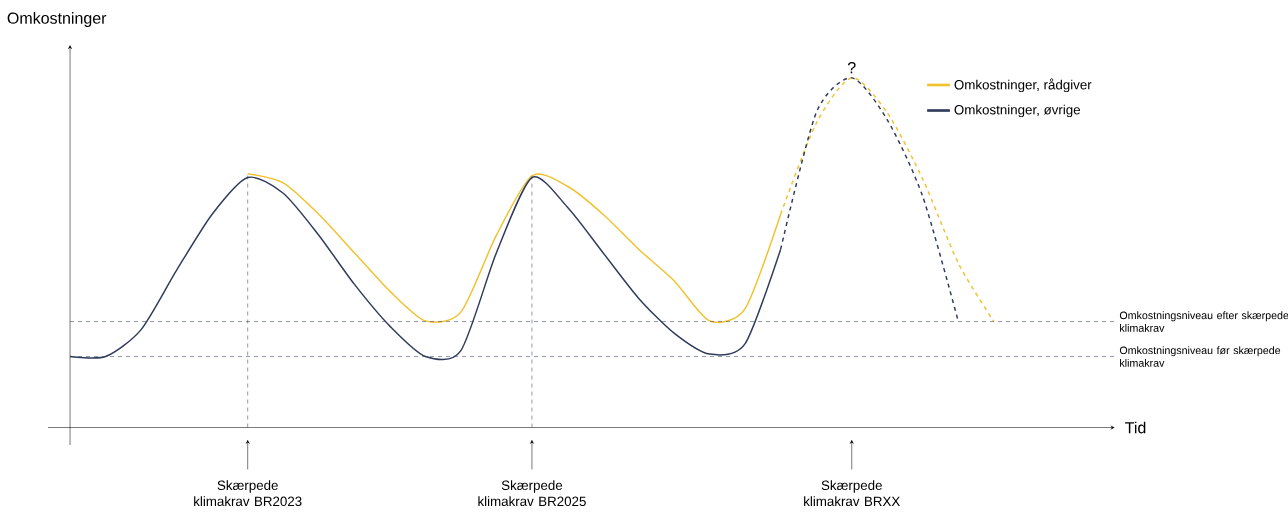  What do you see at coordinates (852, 493) in the screenshot?
I see `x-tick-label: Skærpede klimakrav BRXX` at bounding box center [852, 493].